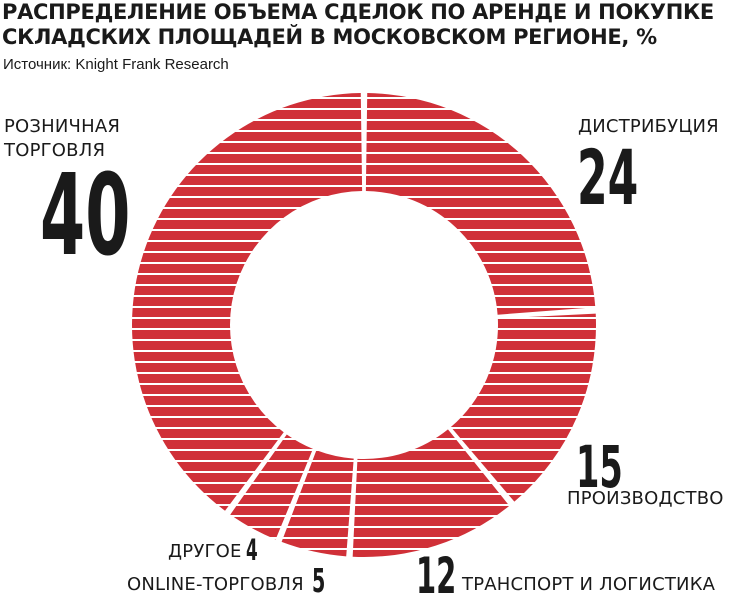  Describe the element at coordinates (215, 584) in the screenshot. I see `label-online: ONLINE-ТОРГОВЛЯ` at that location.